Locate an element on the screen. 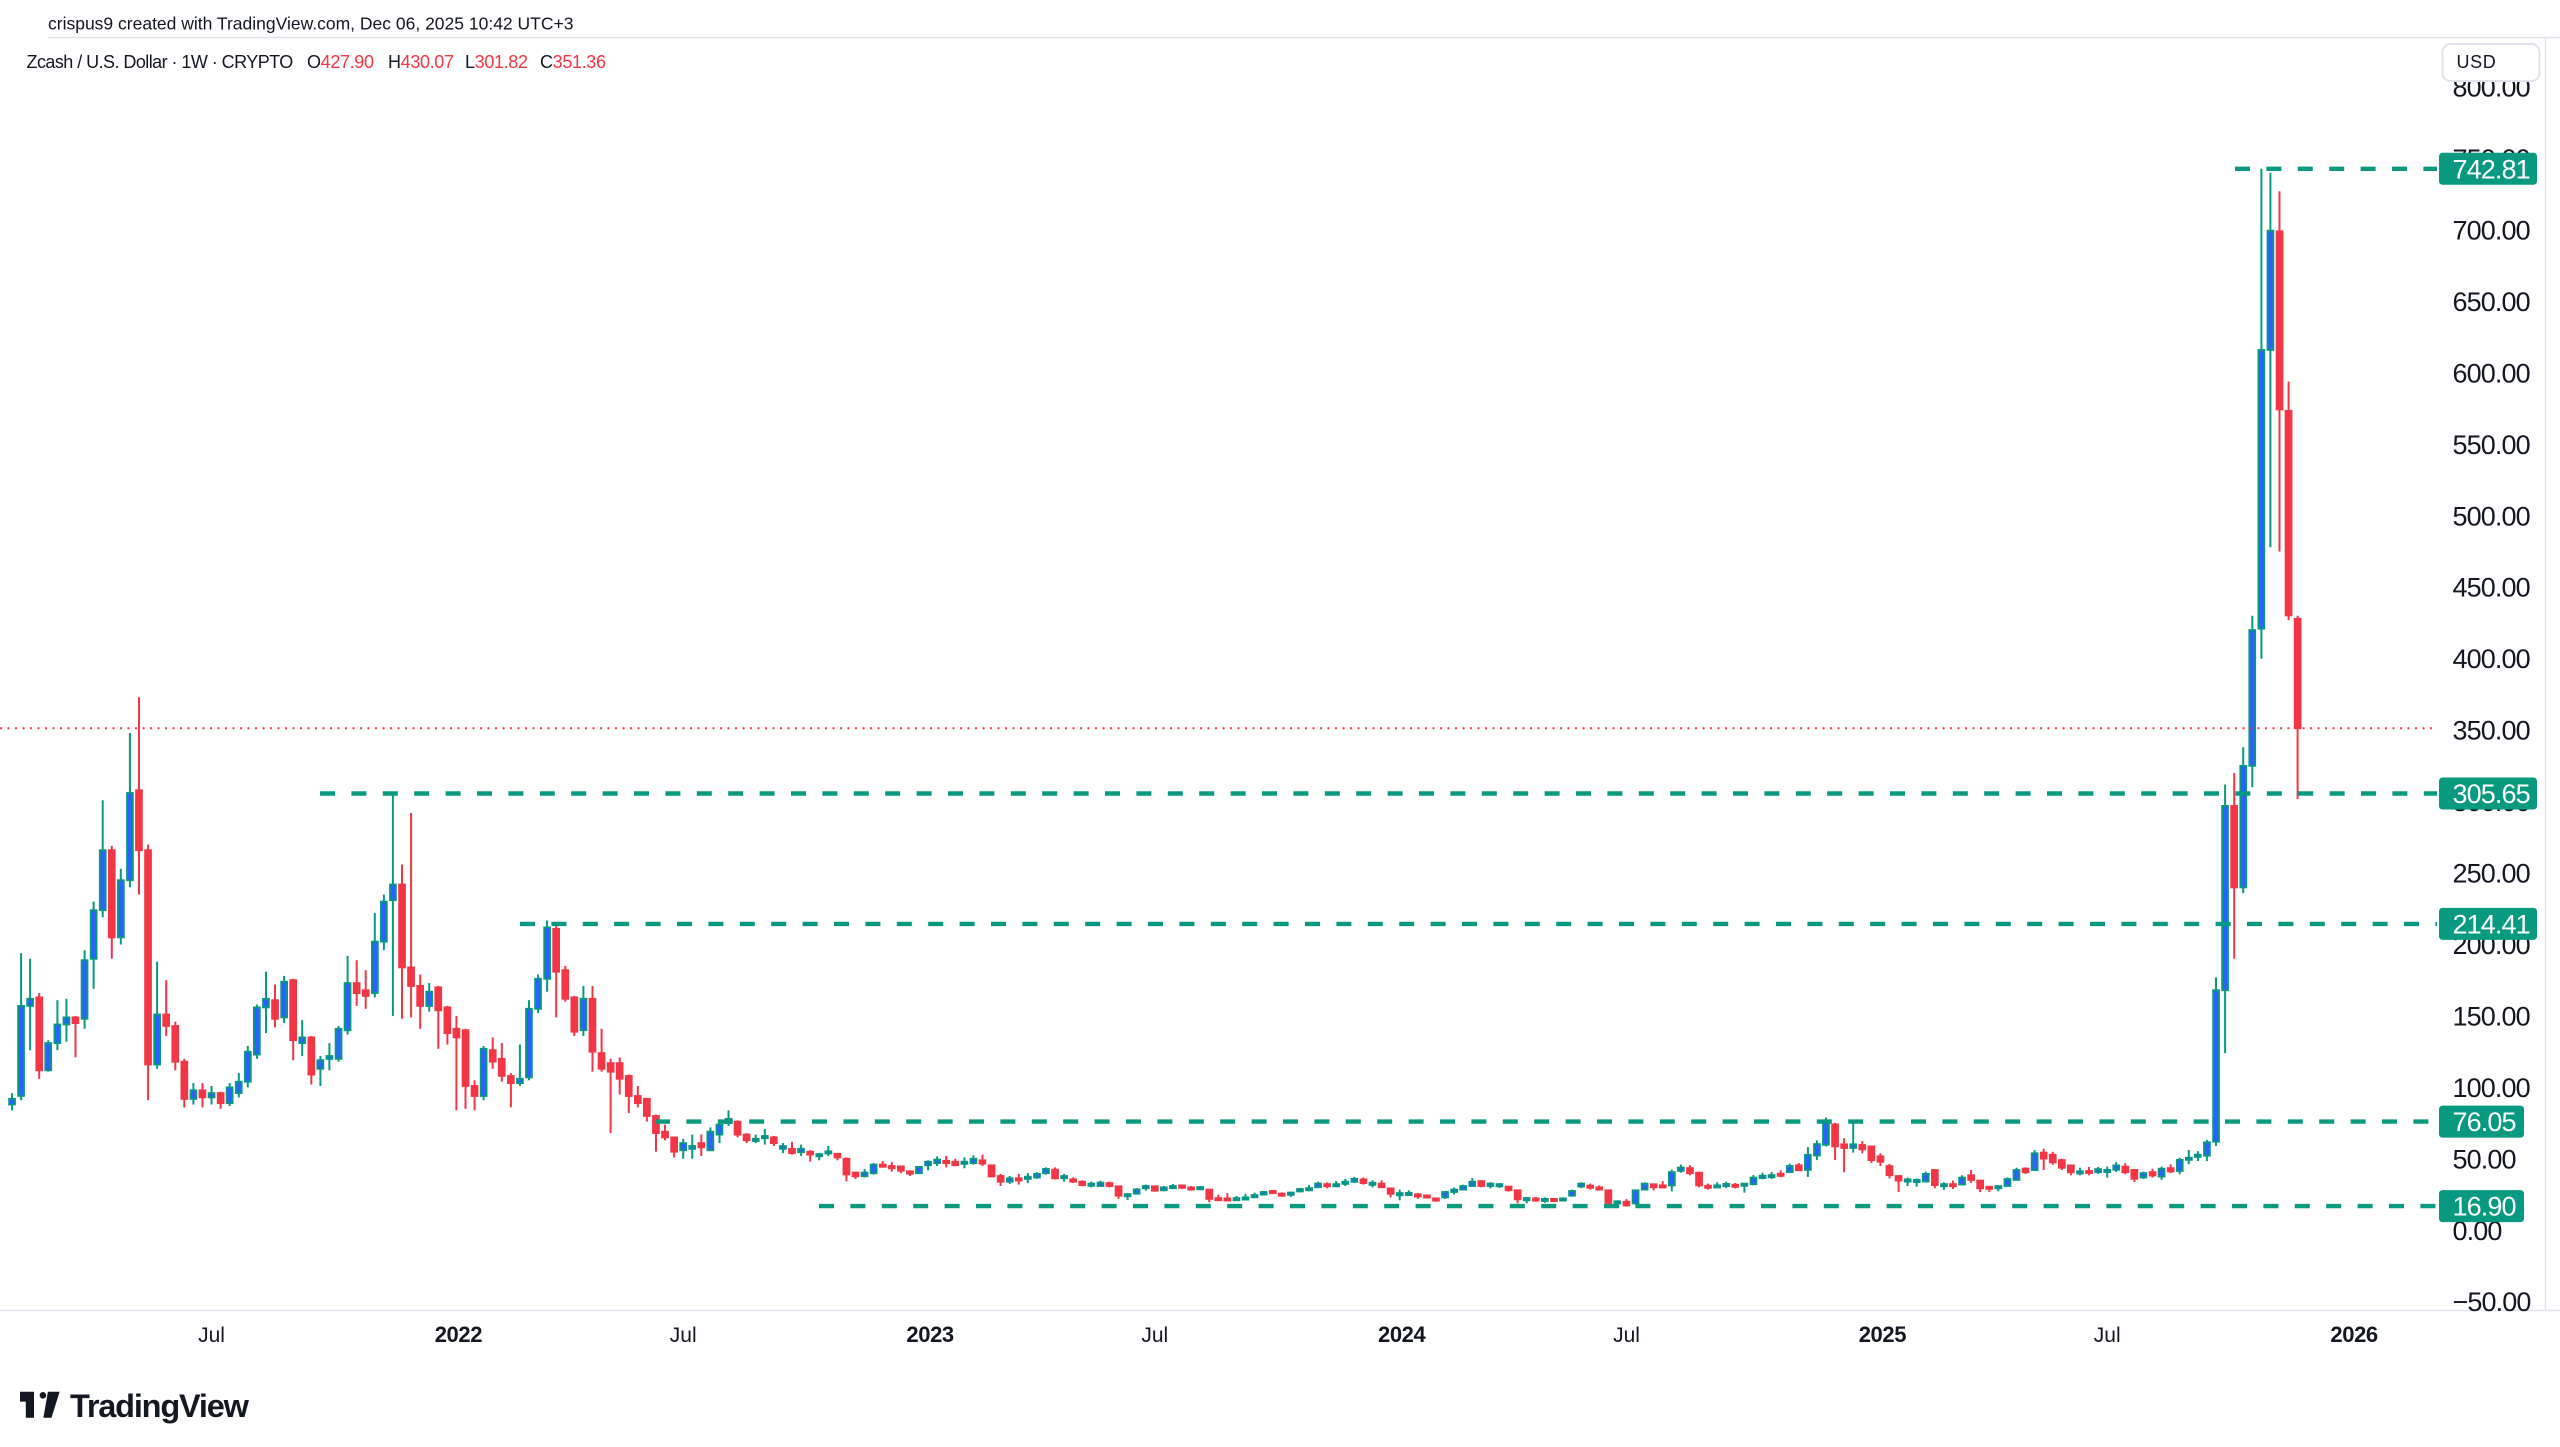 The height and width of the screenshot is (1447, 2560). svg-text: 2025 is located at coordinates (1883, 1334).